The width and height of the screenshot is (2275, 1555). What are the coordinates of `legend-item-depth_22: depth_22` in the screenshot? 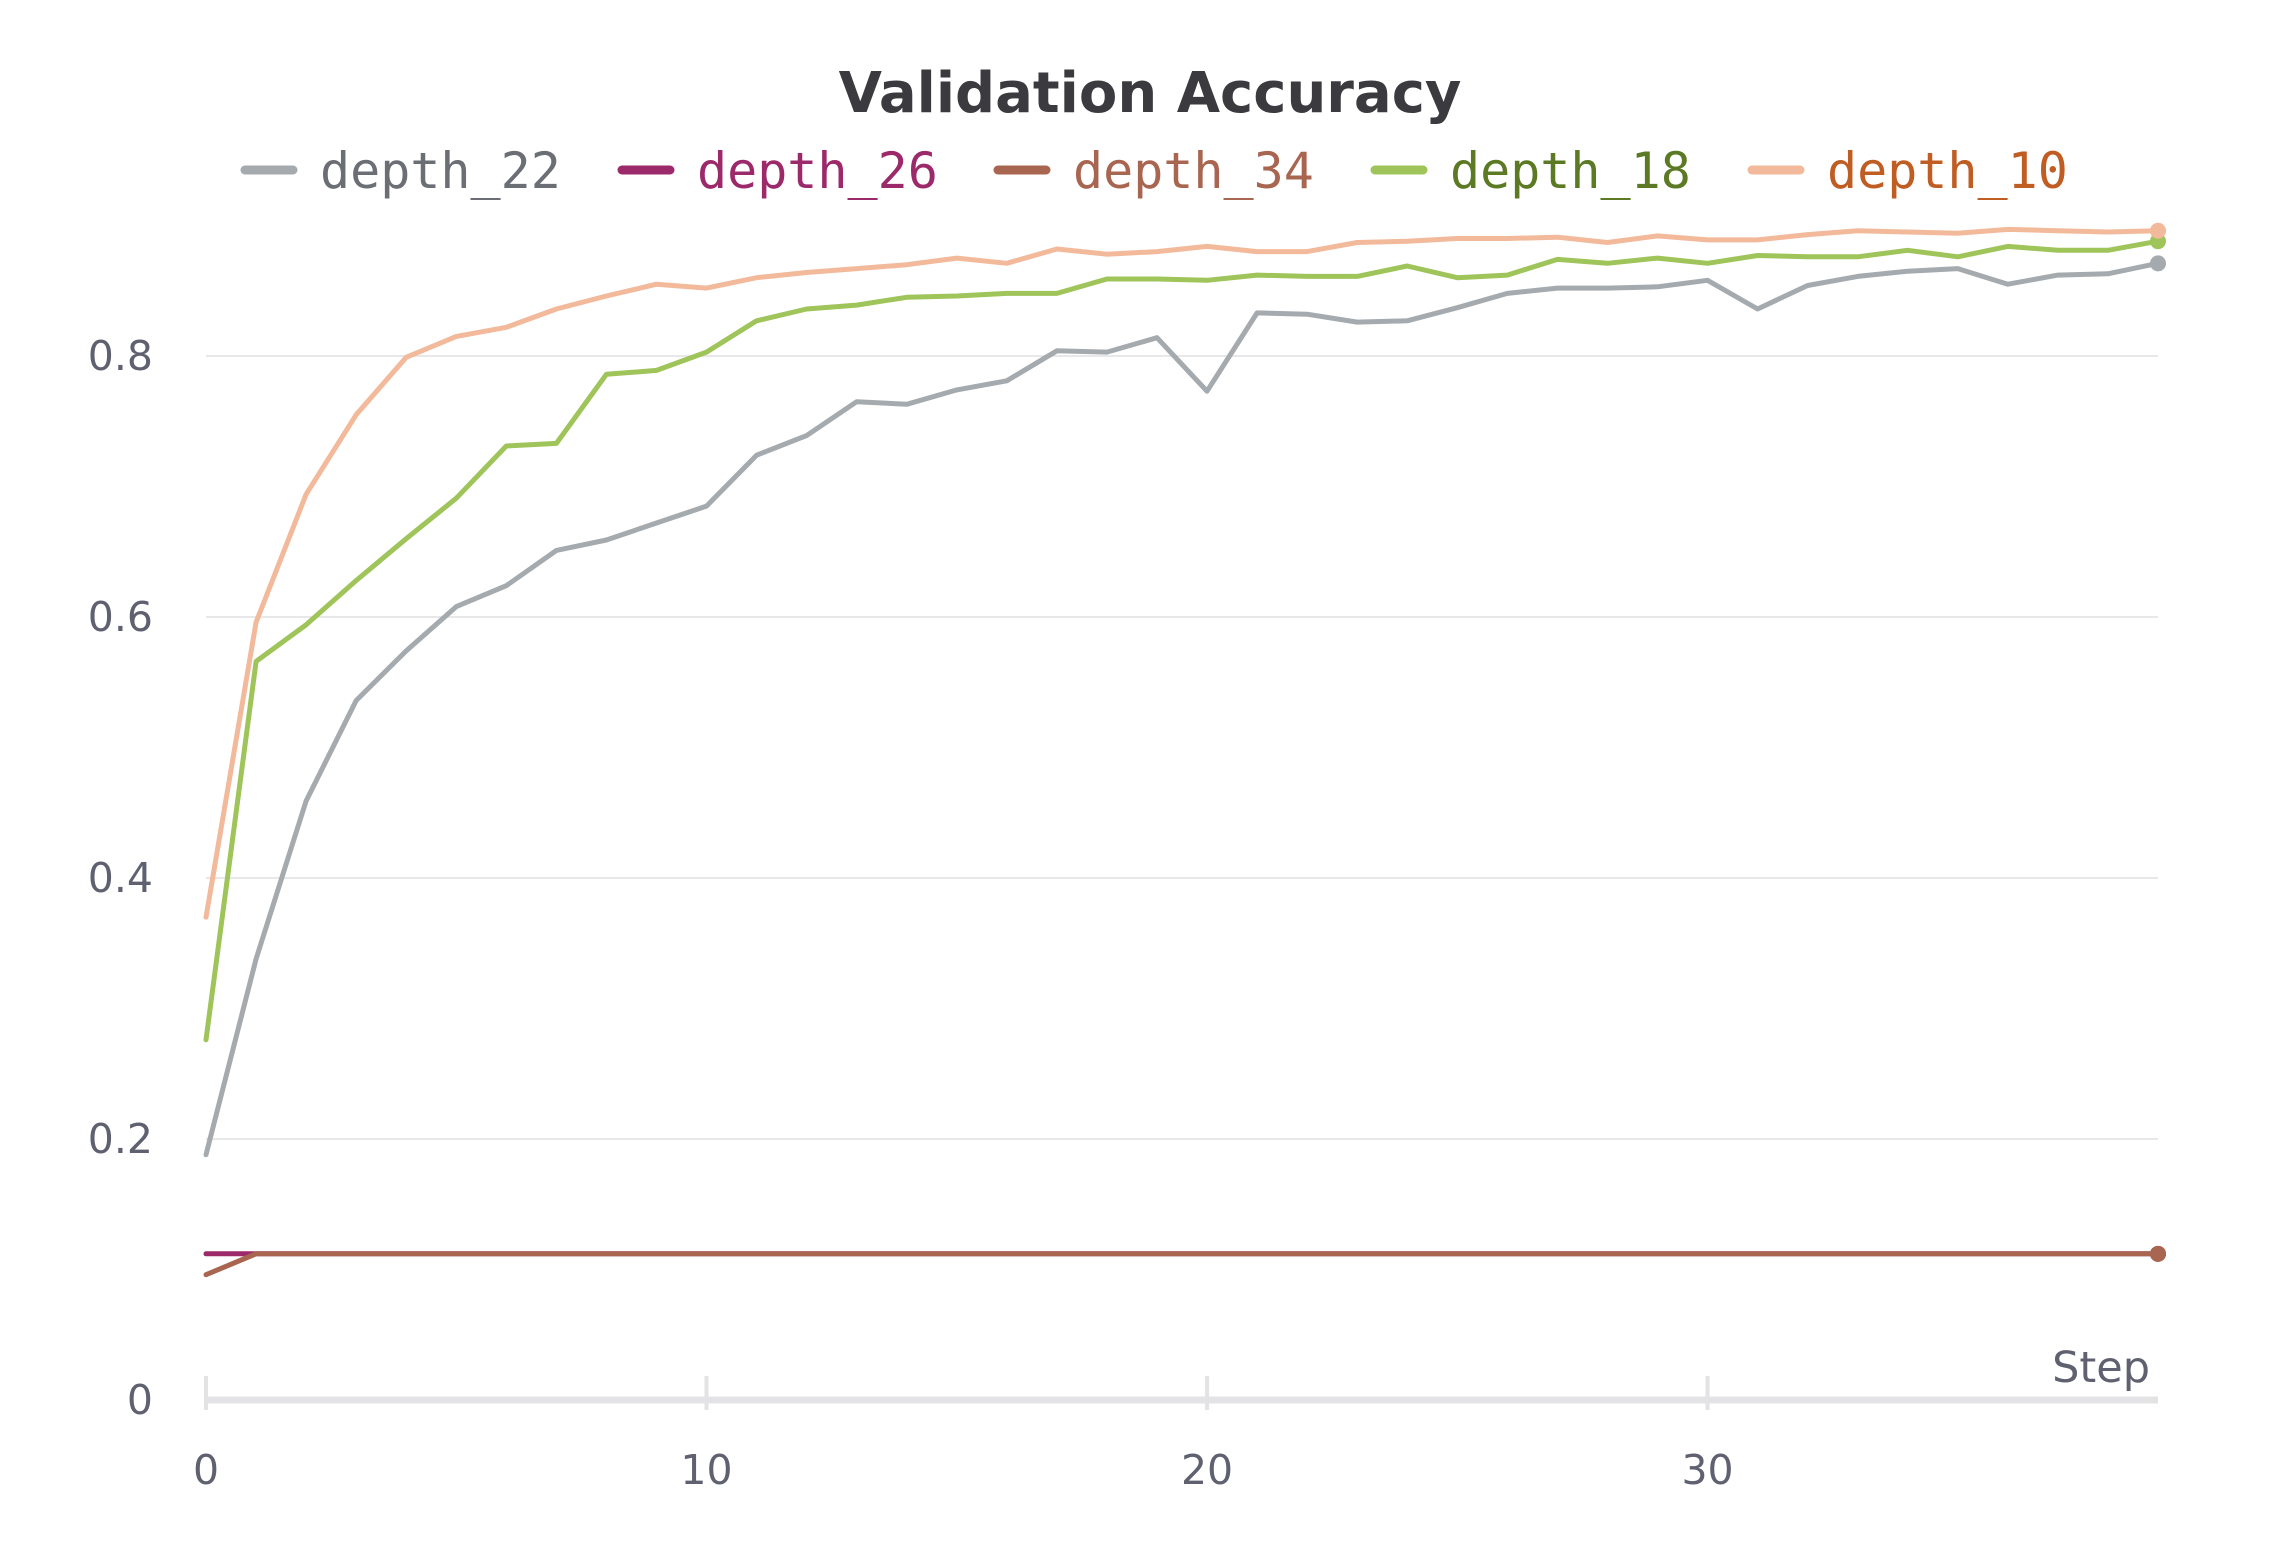 It's located at (400, 171).